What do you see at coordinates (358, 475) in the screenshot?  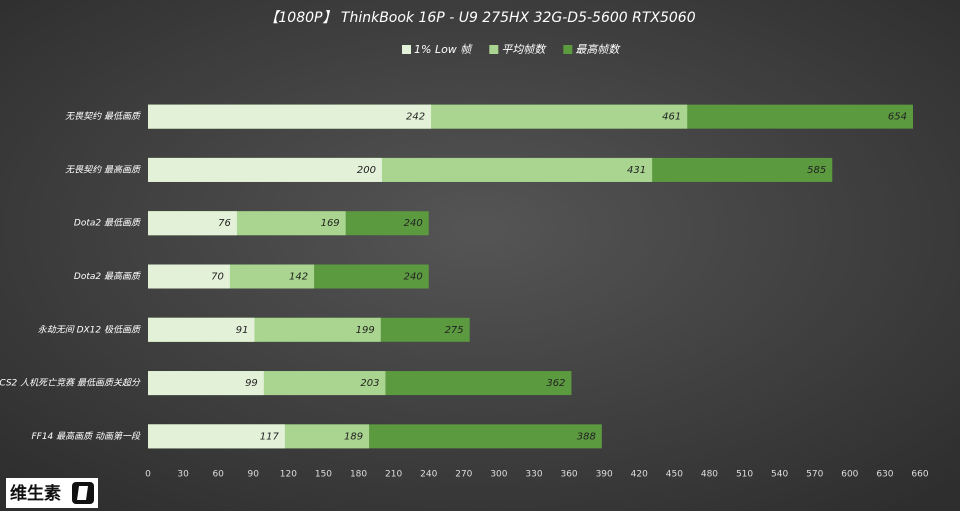 I see `x-tick-label: 180` at bounding box center [358, 475].